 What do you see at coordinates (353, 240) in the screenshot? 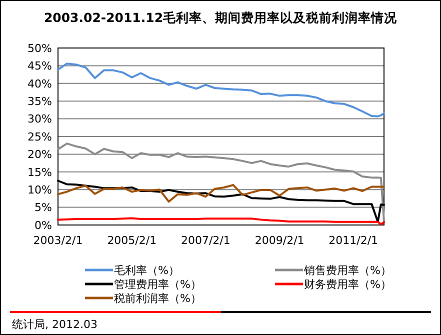
I see `x-tick-label: 2011/2/1` at bounding box center [353, 240].